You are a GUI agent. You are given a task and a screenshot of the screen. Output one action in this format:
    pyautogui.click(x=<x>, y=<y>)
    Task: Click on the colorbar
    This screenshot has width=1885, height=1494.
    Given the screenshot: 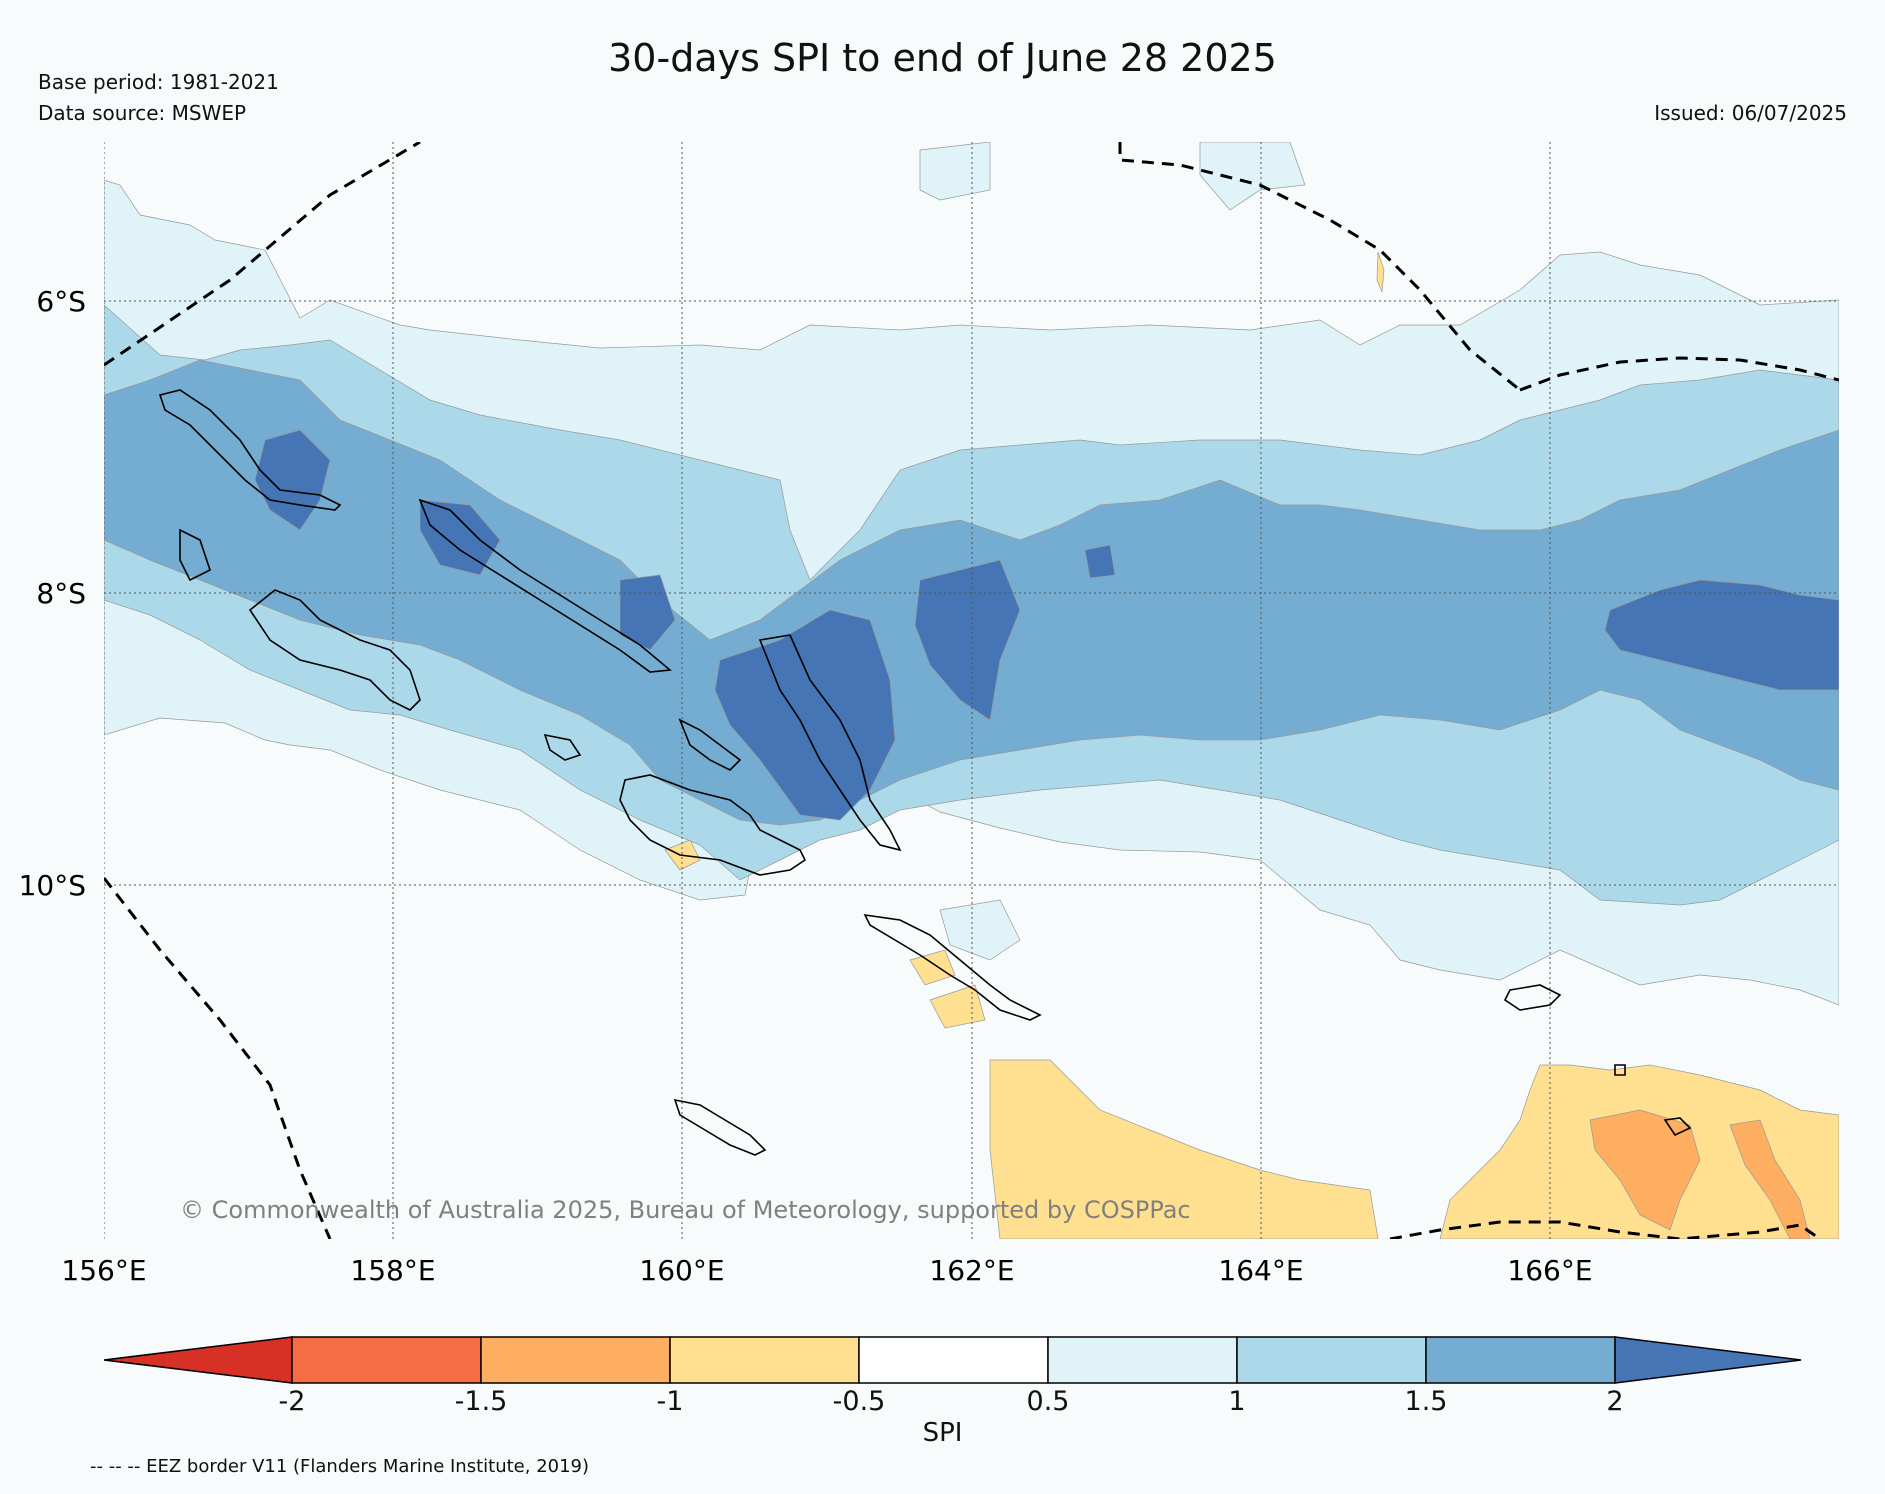 What is the action you would take?
    pyautogui.click(x=952, y=1360)
    